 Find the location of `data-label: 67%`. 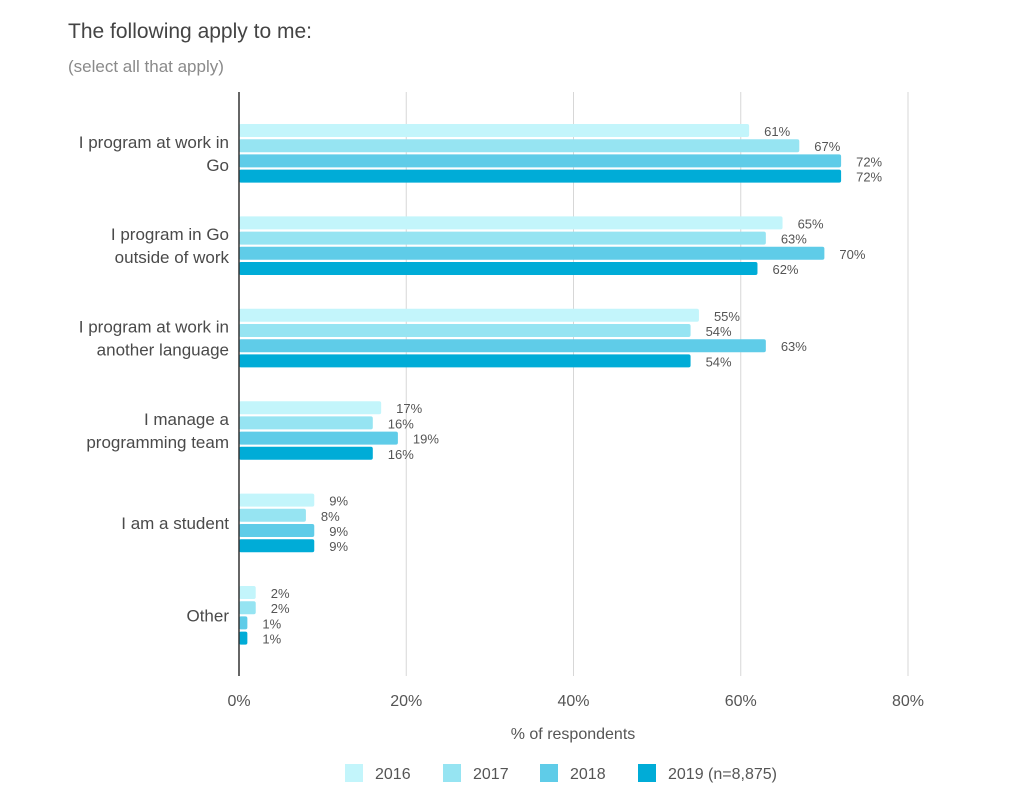

data-label: 67% is located at coordinates (827, 146).